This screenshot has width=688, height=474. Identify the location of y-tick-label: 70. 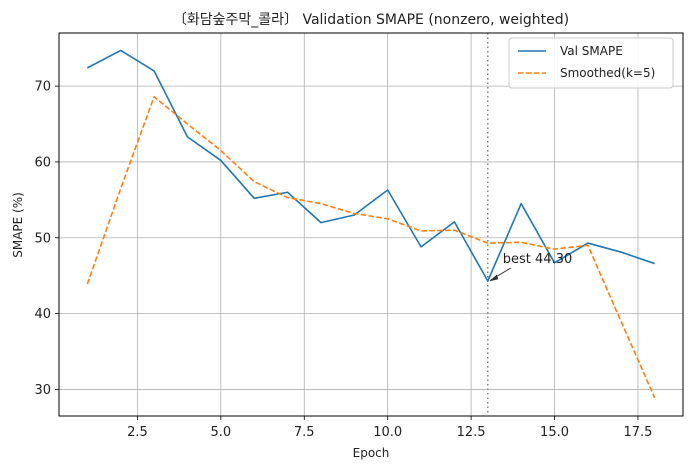
(42, 87).